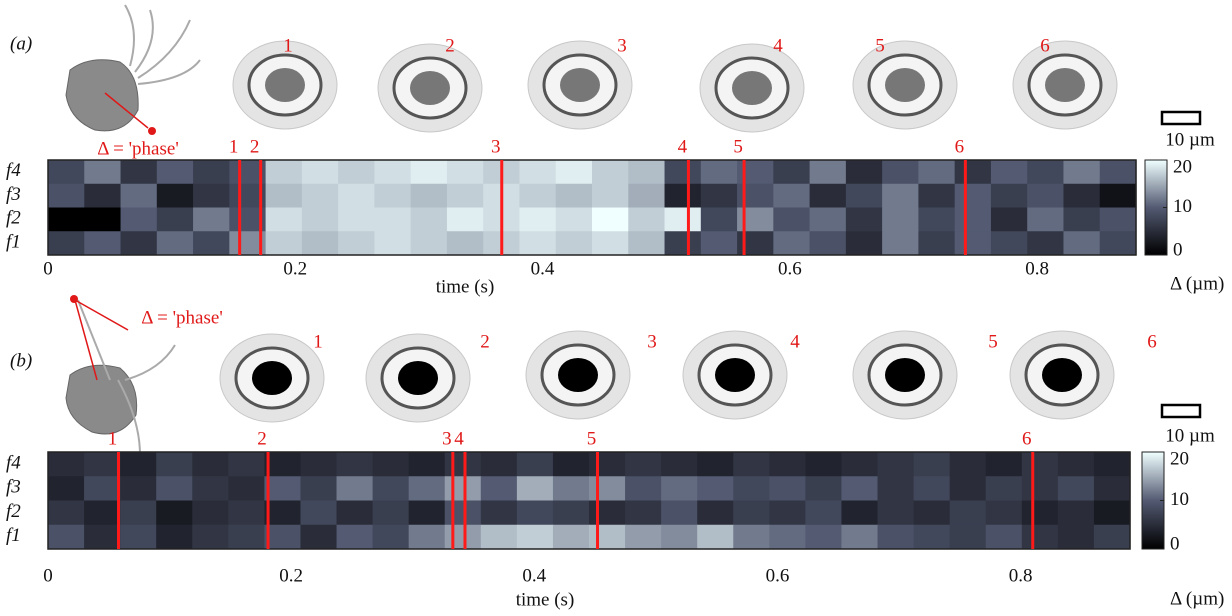 The height and width of the screenshot is (616, 1232). Describe the element at coordinates (13, 218) in the screenshot. I see `row-label: f2` at that location.